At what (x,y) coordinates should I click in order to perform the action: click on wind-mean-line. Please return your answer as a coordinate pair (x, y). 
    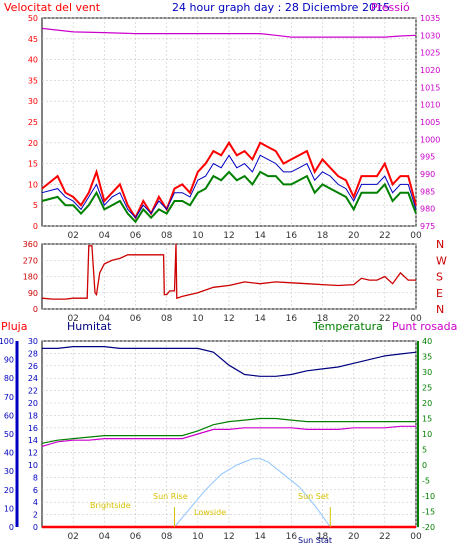
    Looking at the image, I should click on (229, 186).